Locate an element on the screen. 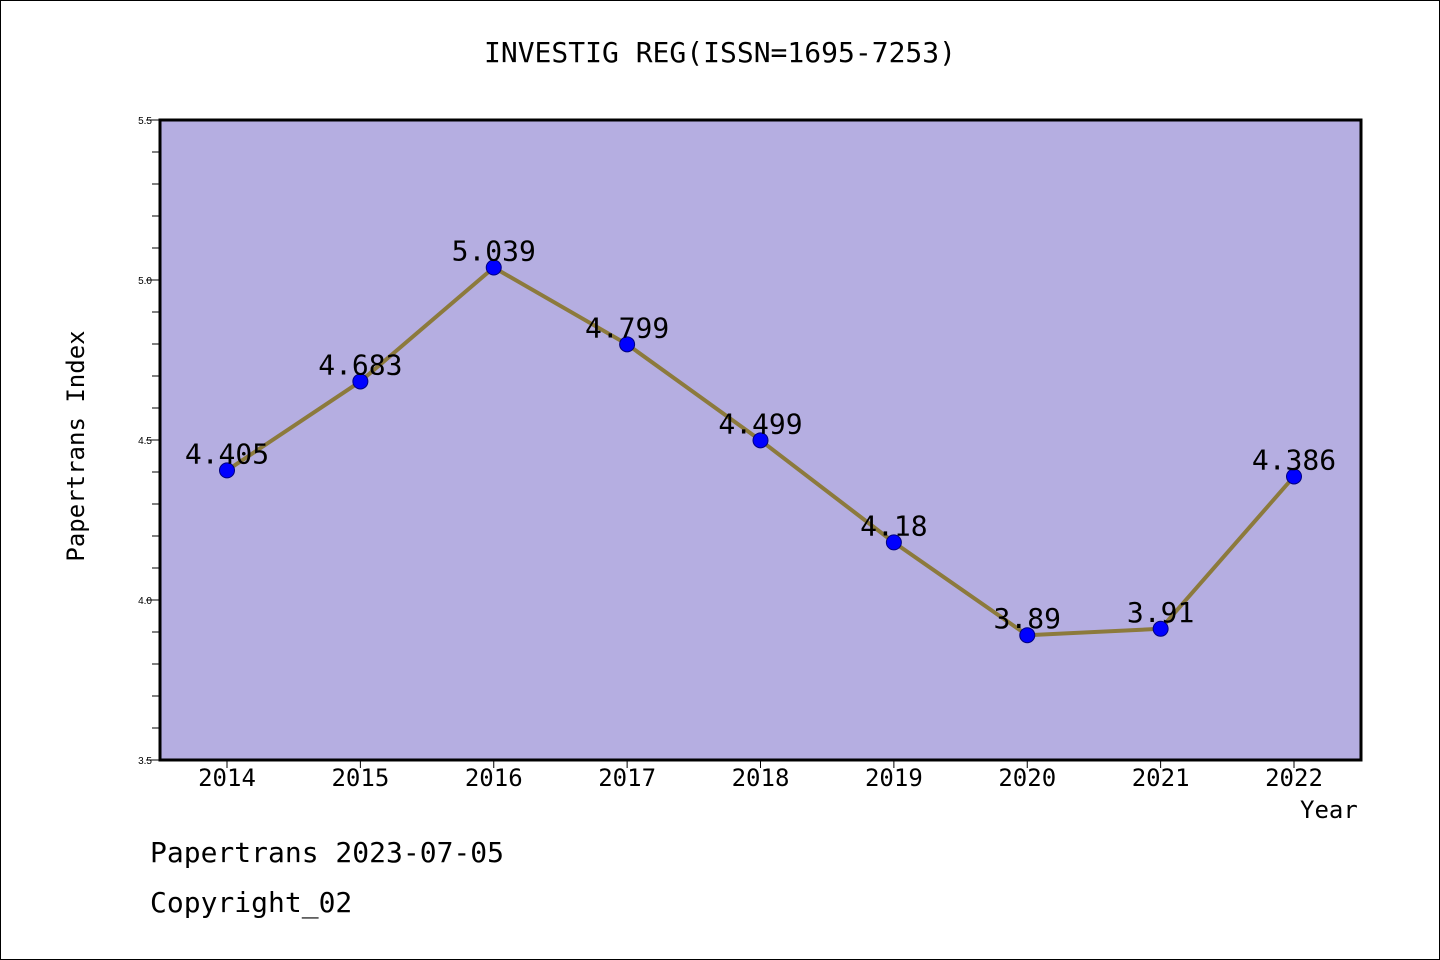  data-label: 4.683 is located at coordinates (360, 364).